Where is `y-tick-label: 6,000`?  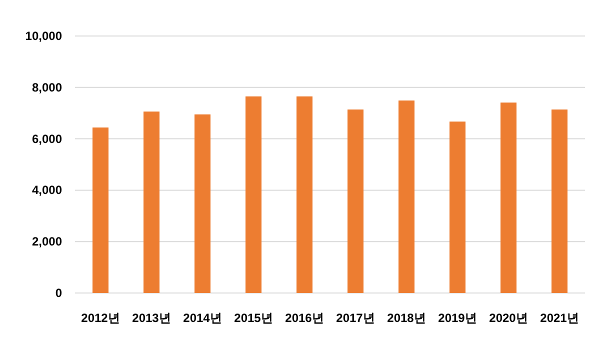
y-tick-label: 6,000 is located at coordinates (47, 139).